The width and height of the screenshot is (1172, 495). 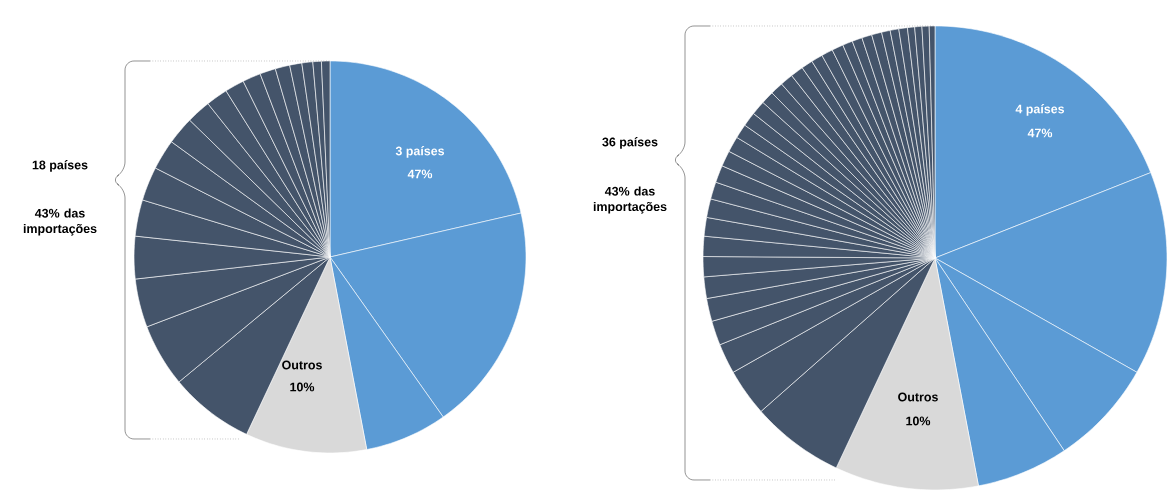 I want to click on text: 4 países, so click(x=1040, y=110).